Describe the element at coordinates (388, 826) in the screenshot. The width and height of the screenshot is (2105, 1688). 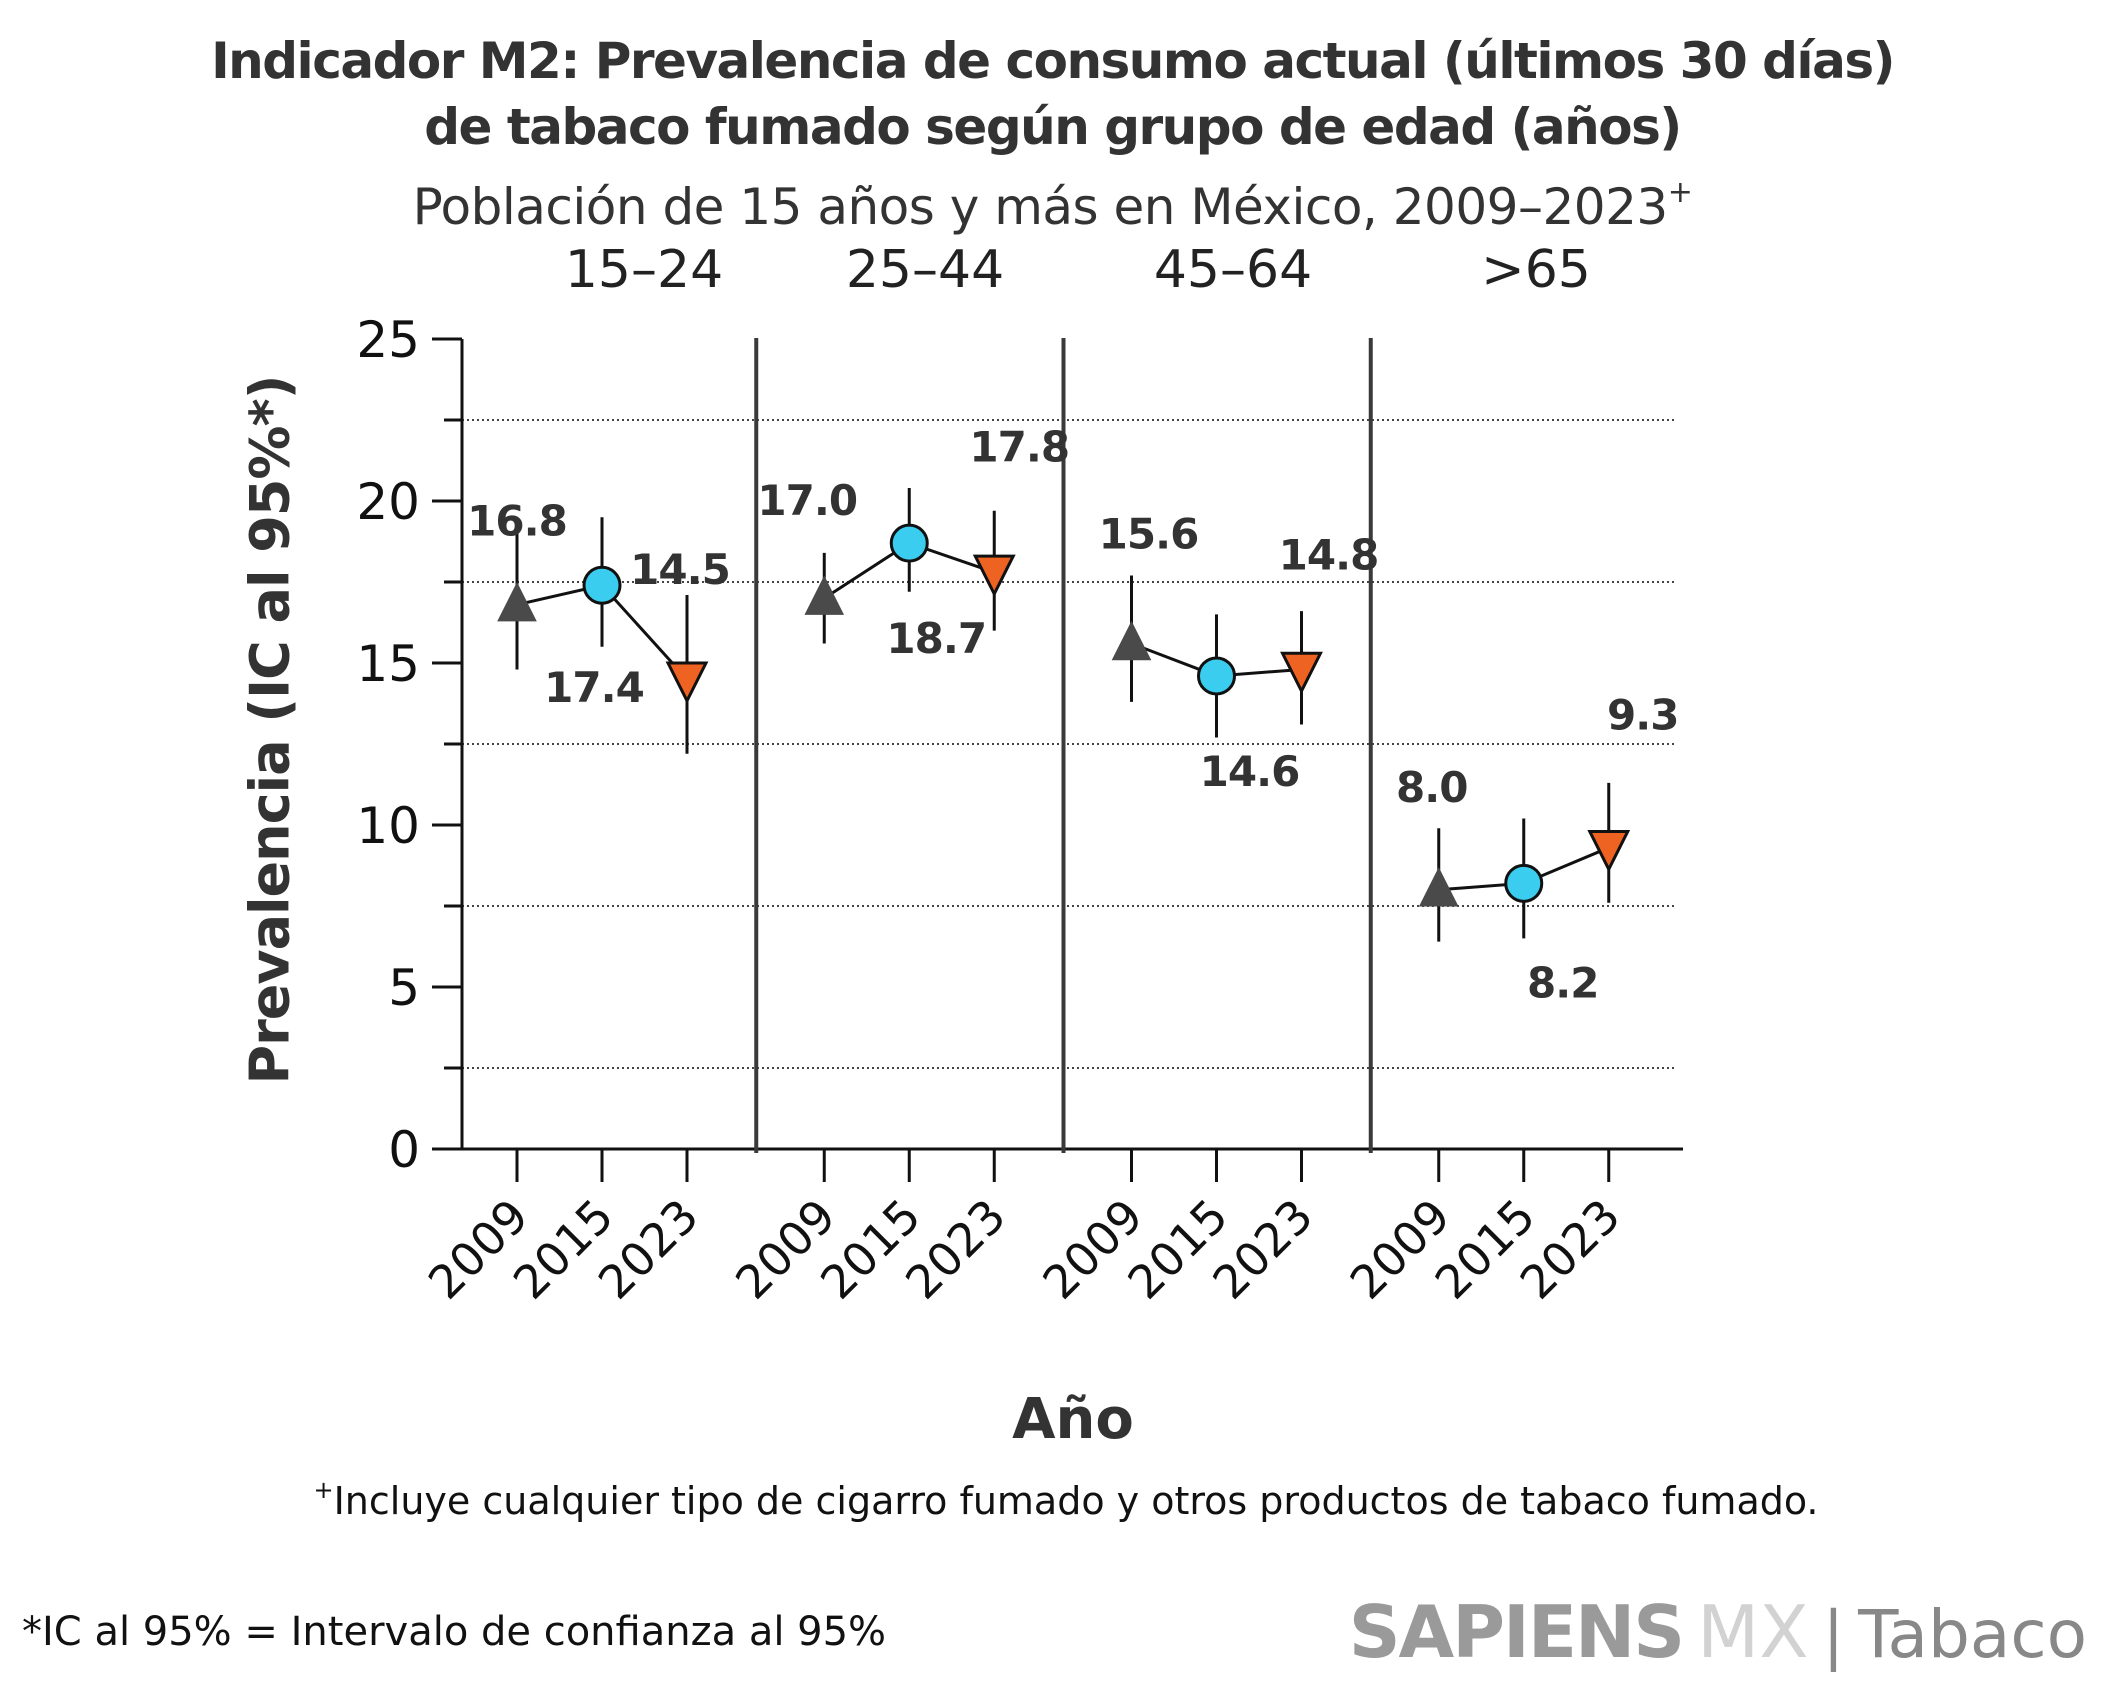
I see `y-tick-label: 10` at that location.